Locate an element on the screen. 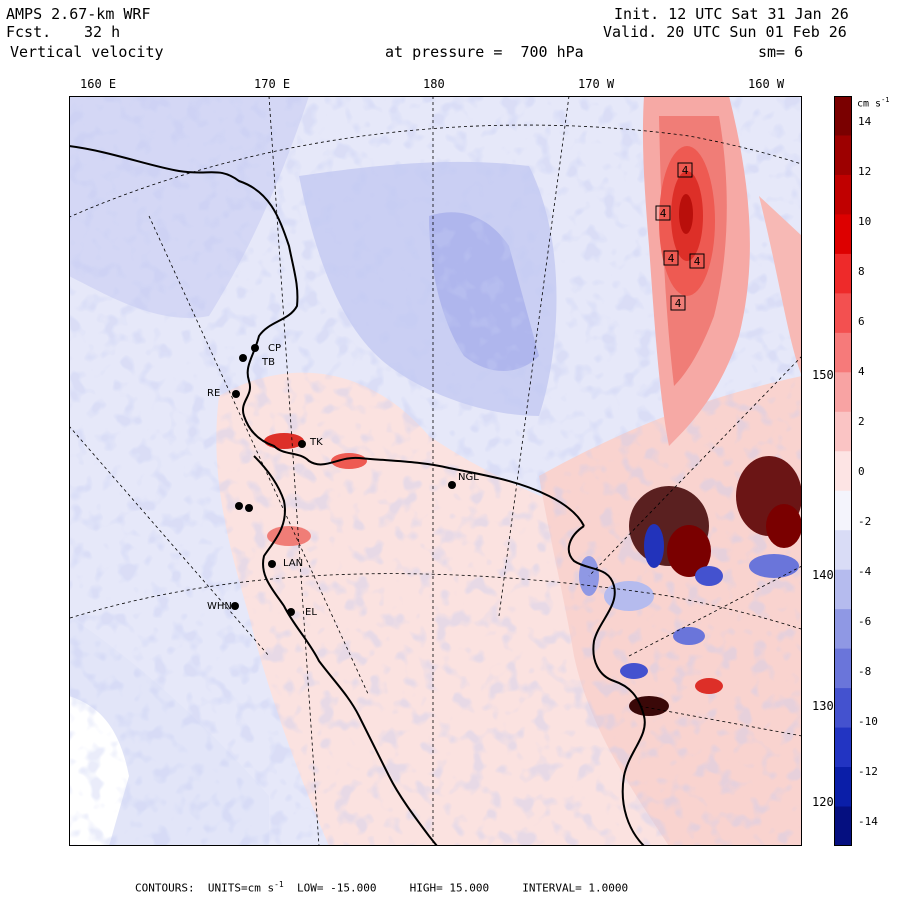 Image resolution: width=900 pixels, height=900 pixels. colorbar-tick-label: -8 is located at coordinates (865, 671).